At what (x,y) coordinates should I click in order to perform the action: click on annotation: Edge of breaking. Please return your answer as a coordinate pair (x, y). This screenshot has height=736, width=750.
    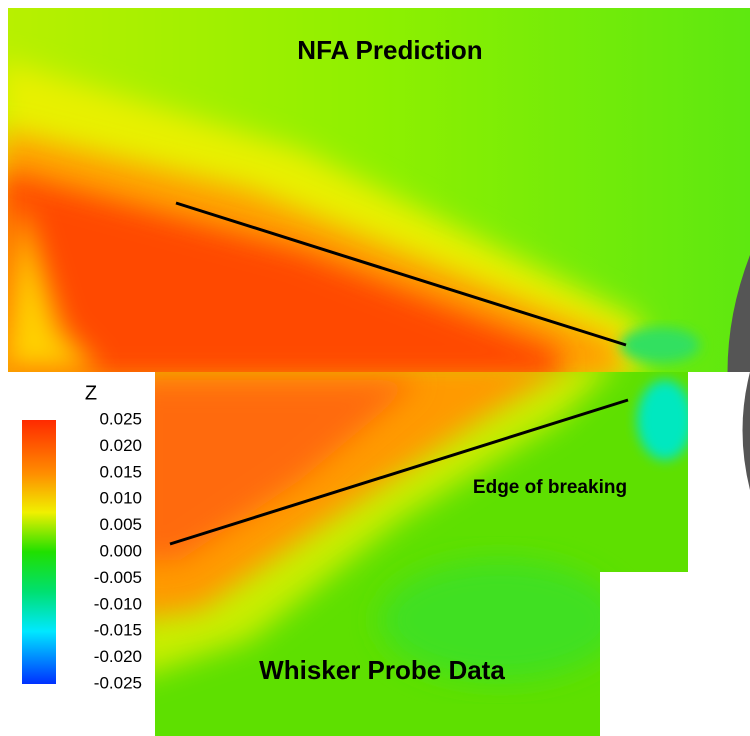
    Looking at the image, I should click on (550, 487).